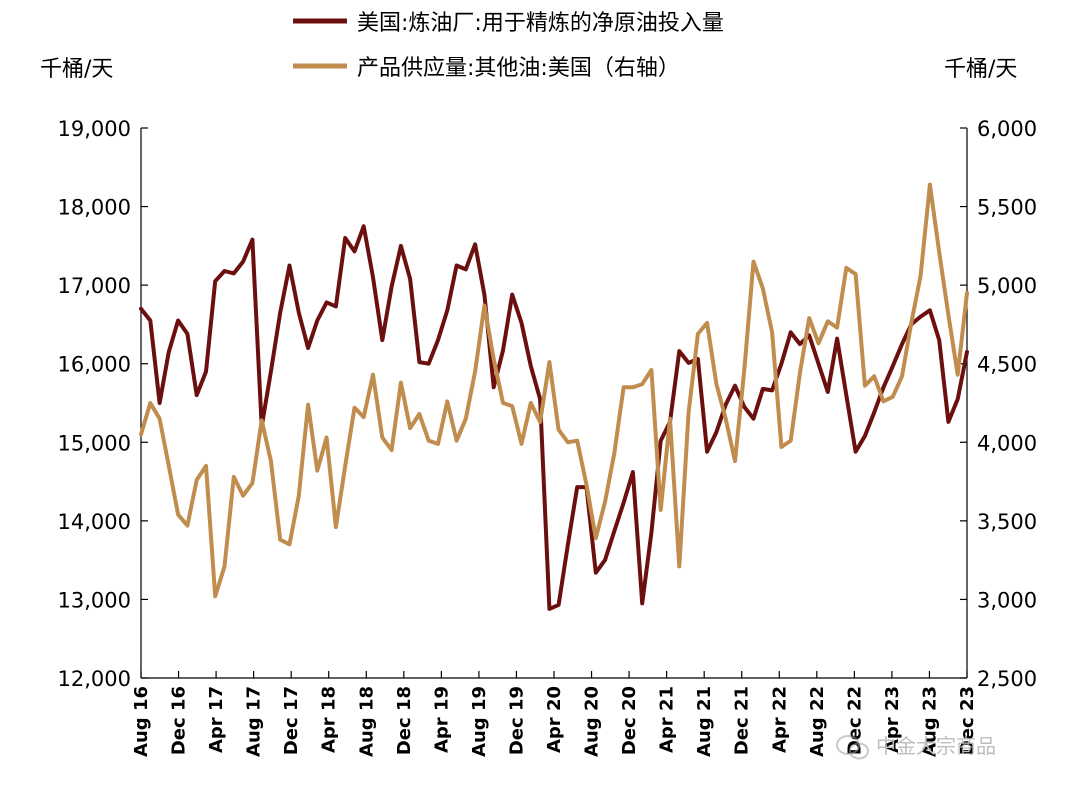  I want to click on right-axis-unit: 千桶/天, so click(980, 69).